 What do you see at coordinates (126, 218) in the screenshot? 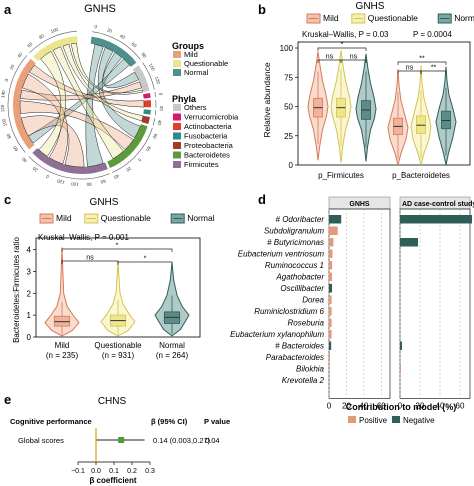
I see `legend-label-questionable: Questionable` at bounding box center [126, 218].